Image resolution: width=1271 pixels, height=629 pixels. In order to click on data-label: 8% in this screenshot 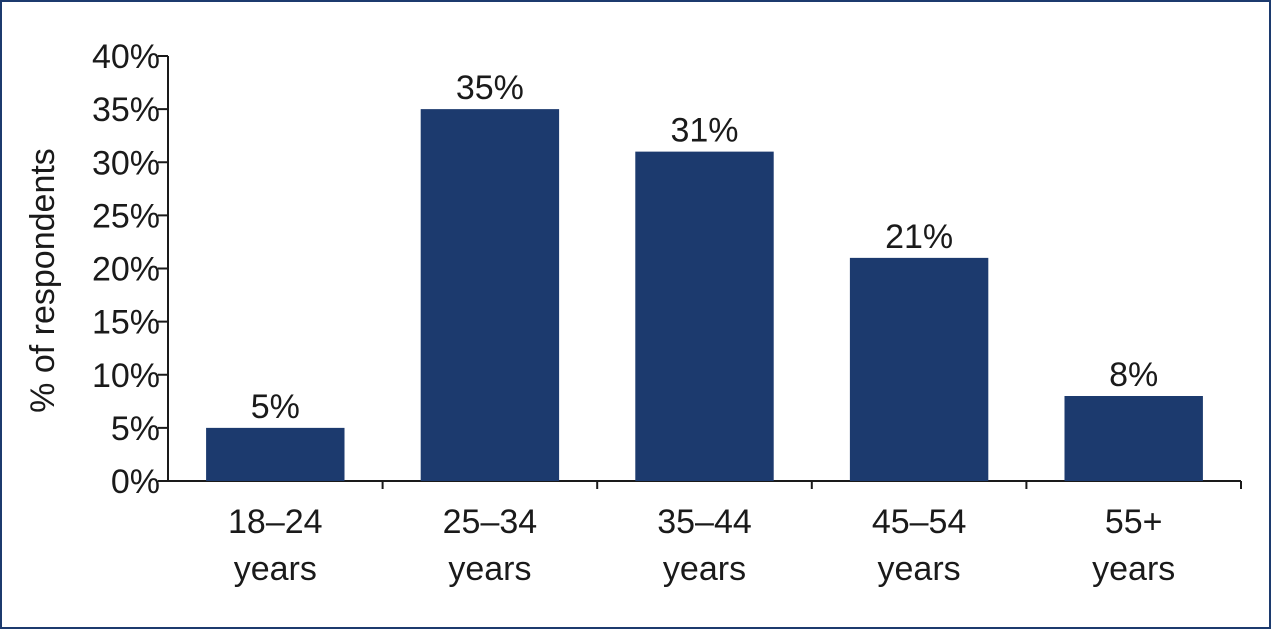, I will do `click(1133, 375)`.